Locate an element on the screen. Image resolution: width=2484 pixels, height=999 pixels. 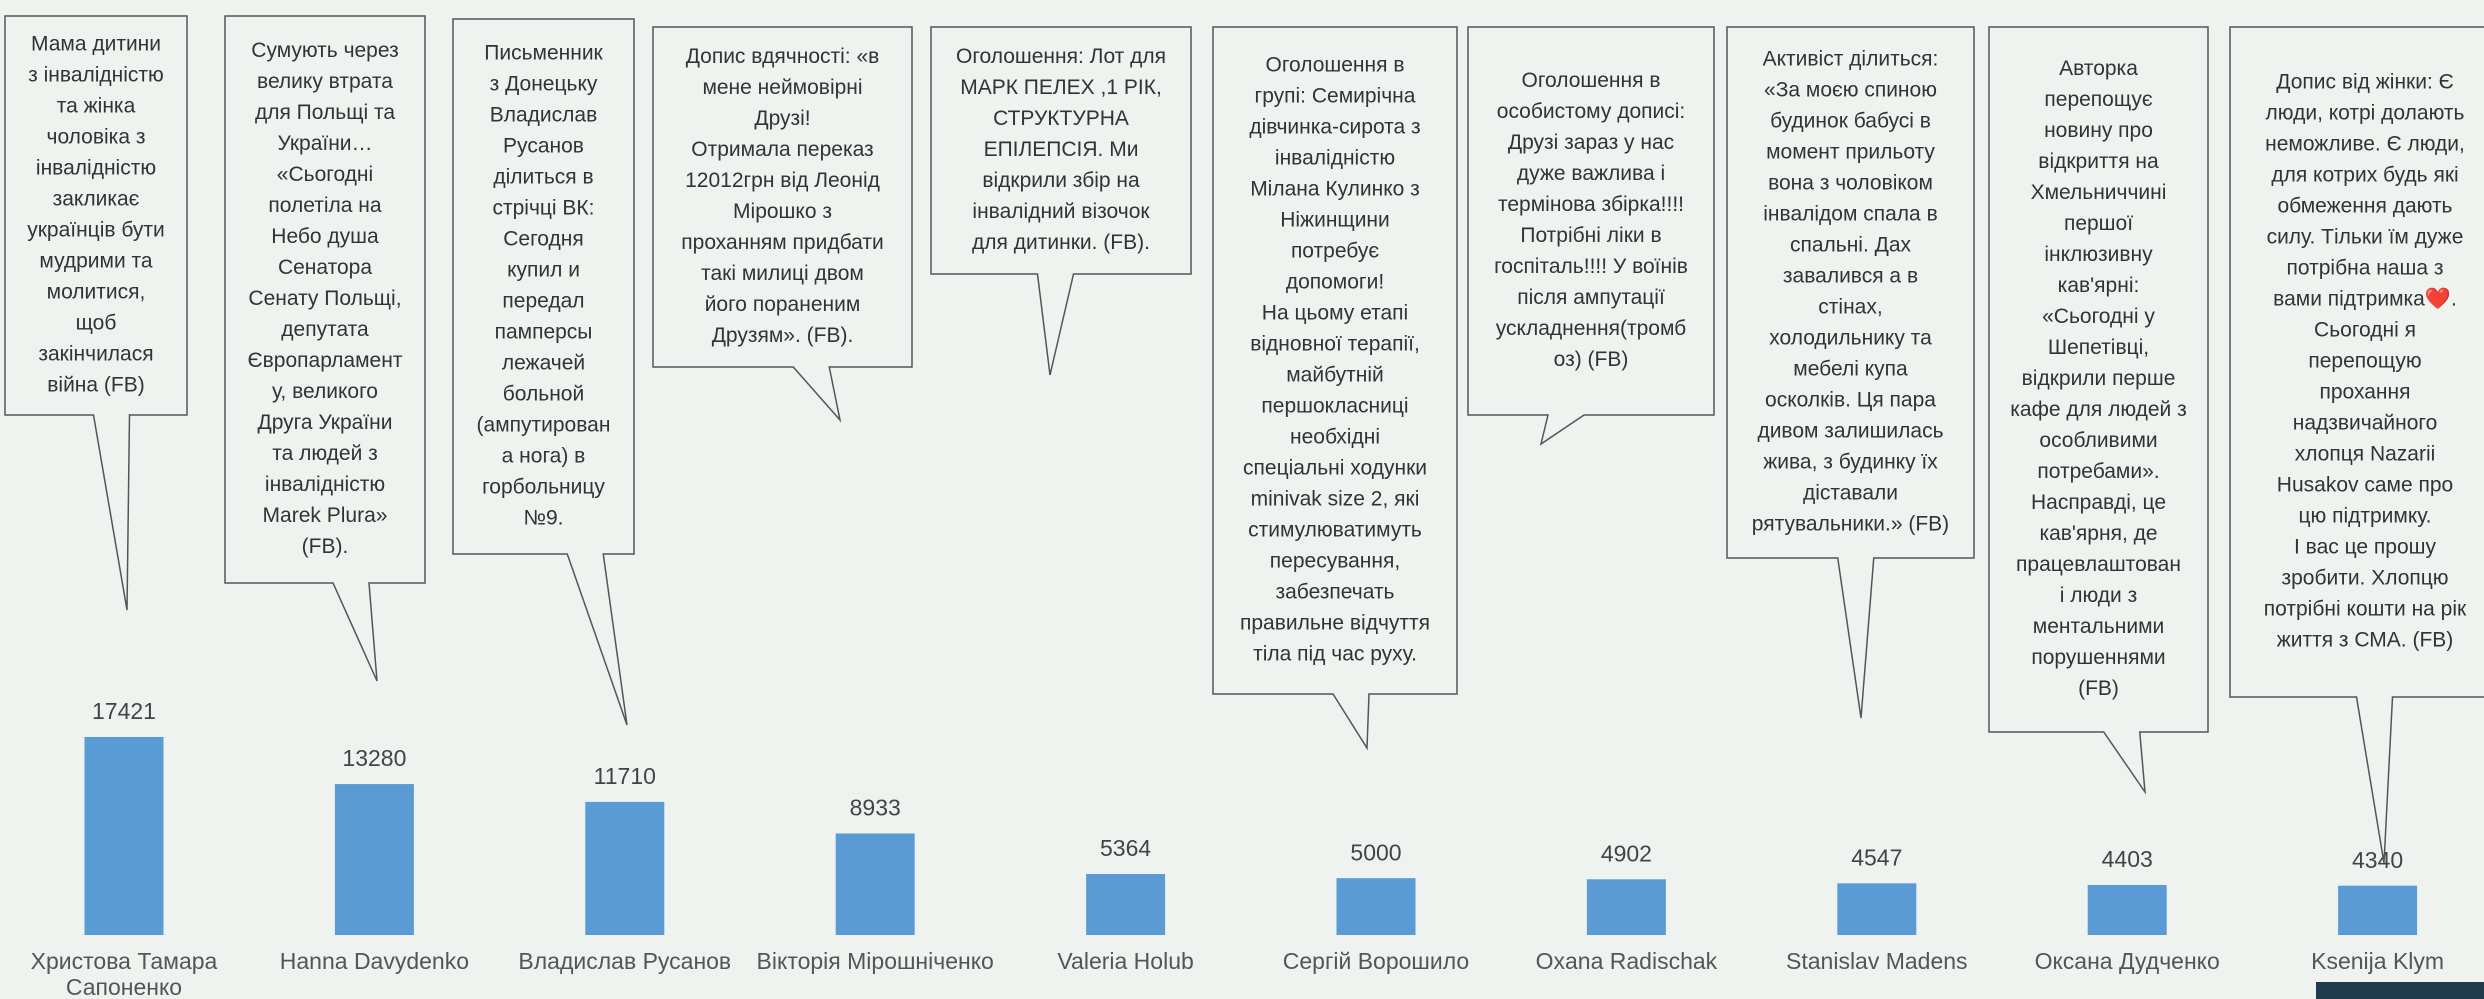
callout-text: люди, котрі долають is located at coordinates (2365, 113).